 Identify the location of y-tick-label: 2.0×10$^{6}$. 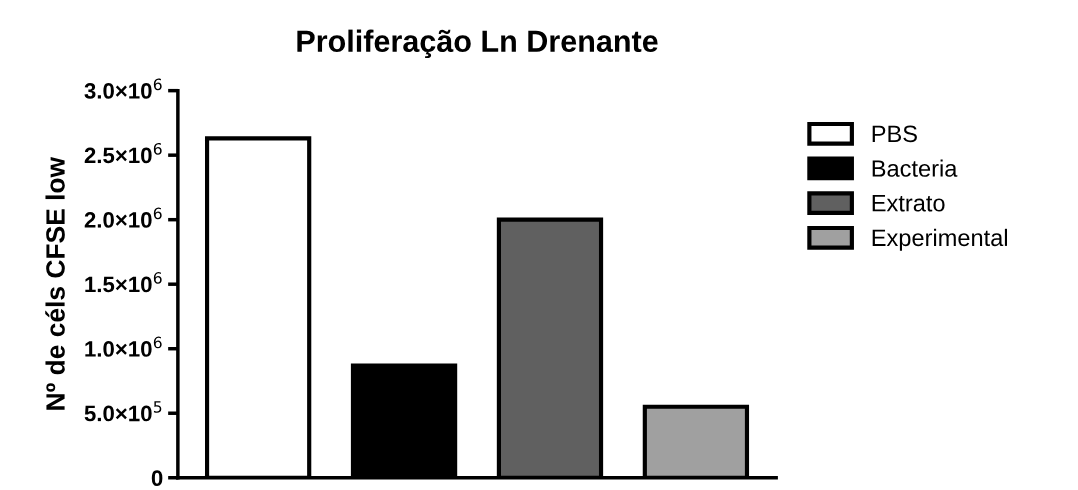
(123, 217).